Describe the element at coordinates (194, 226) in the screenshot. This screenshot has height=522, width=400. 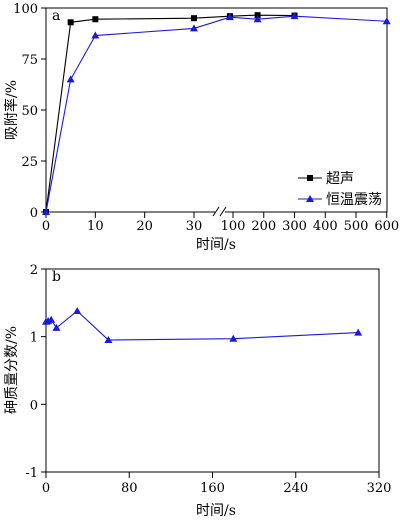
I see `x-tick-label-a: 30` at that location.